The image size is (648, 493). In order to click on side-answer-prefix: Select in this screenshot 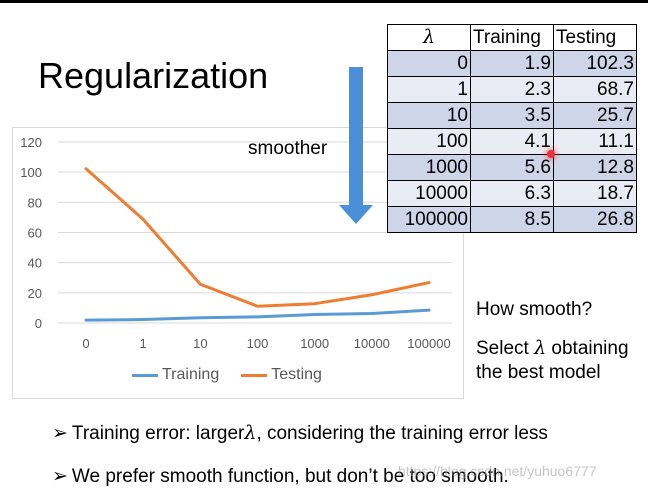, I will do `click(505, 348)`.